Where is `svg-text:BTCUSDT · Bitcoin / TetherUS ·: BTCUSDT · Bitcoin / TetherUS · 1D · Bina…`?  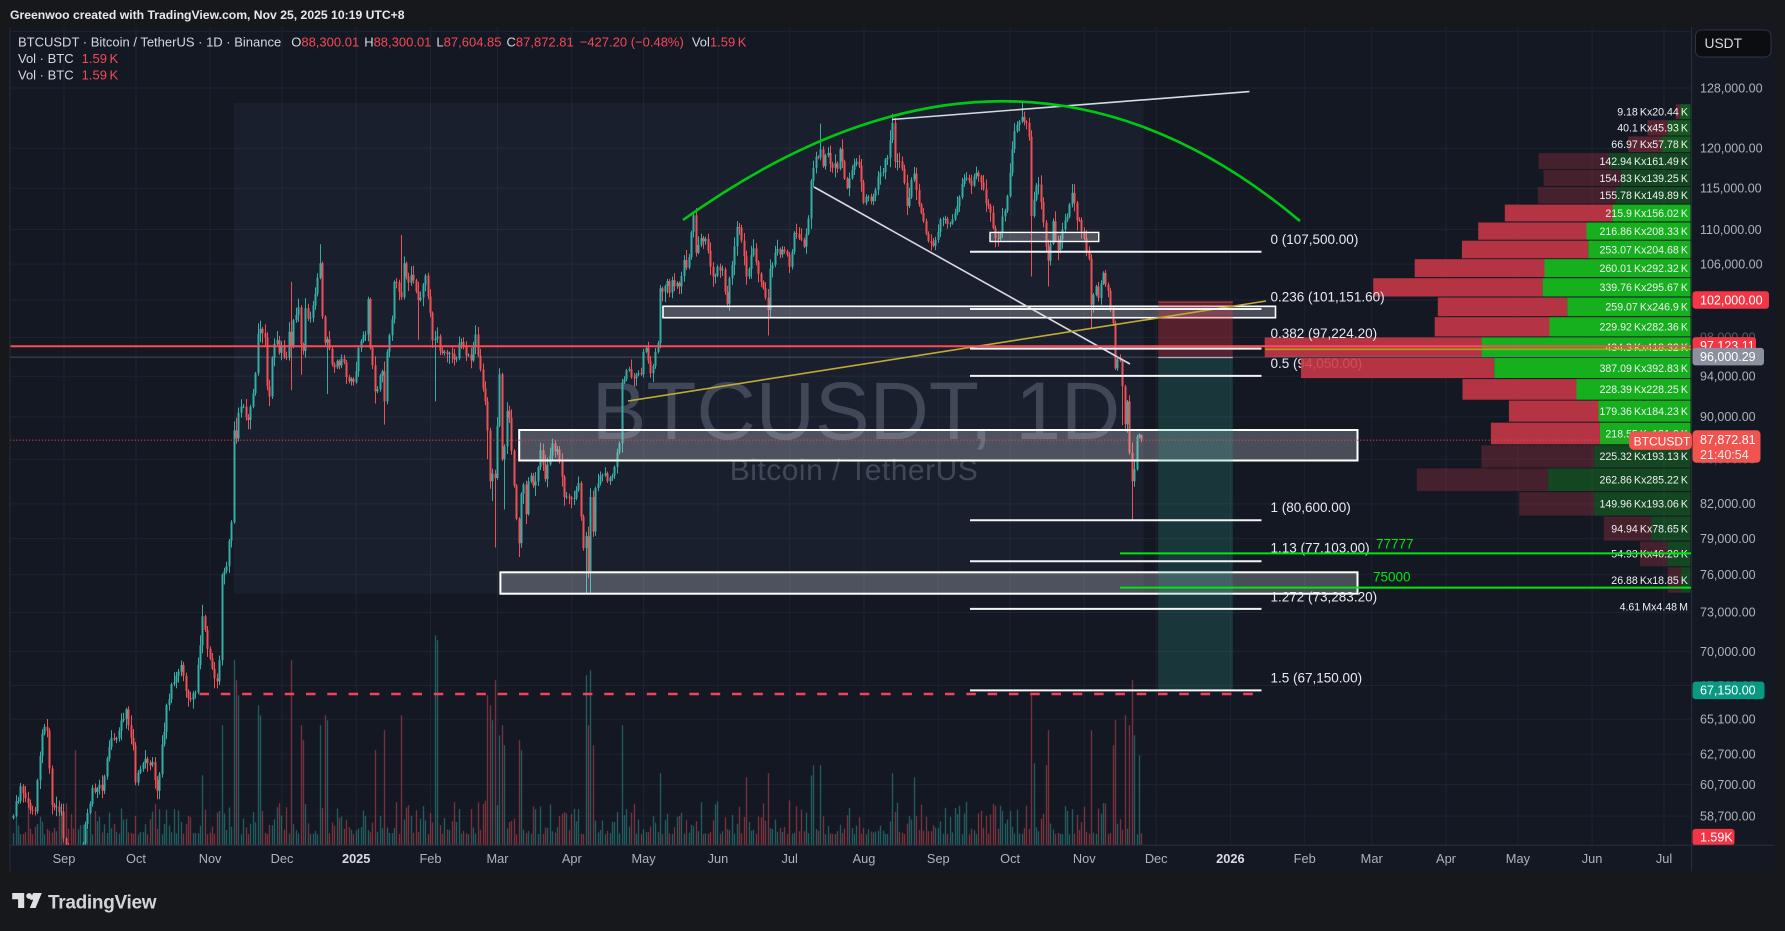
svg-text:BTCUSDT · Bitcoin / TetherUS ·: BTCUSDT · Bitcoin / TetherUS · 1D · Bina… is located at coordinates (382, 42).